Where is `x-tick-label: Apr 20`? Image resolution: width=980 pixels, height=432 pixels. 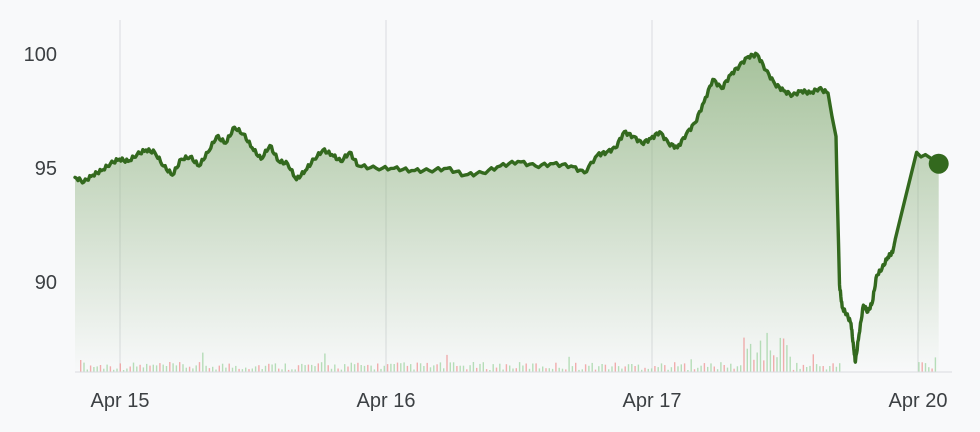
x-tick-label: Apr 20 is located at coordinates (918, 401).